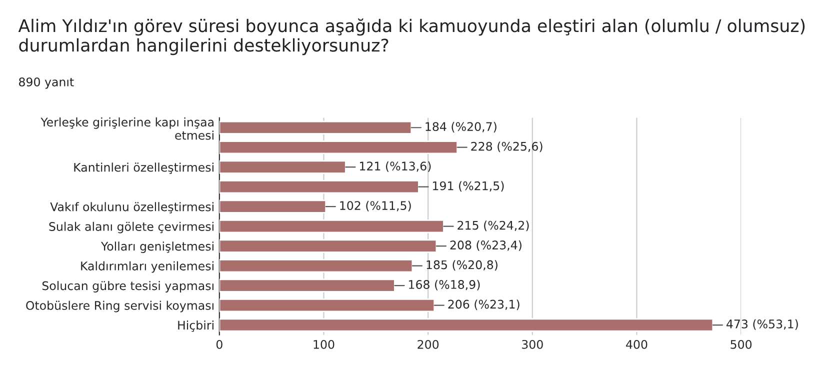  What do you see at coordinates (411, 37) in the screenshot?
I see `chart-title: Alim Yıldız'ın görev süresi boyunca aşağıda ki kamuoyunda eleştiri alan (olumlu / olumsuz) durumlardan hangilerini destekliyorsunuz?` at bounding box center [411, 37].